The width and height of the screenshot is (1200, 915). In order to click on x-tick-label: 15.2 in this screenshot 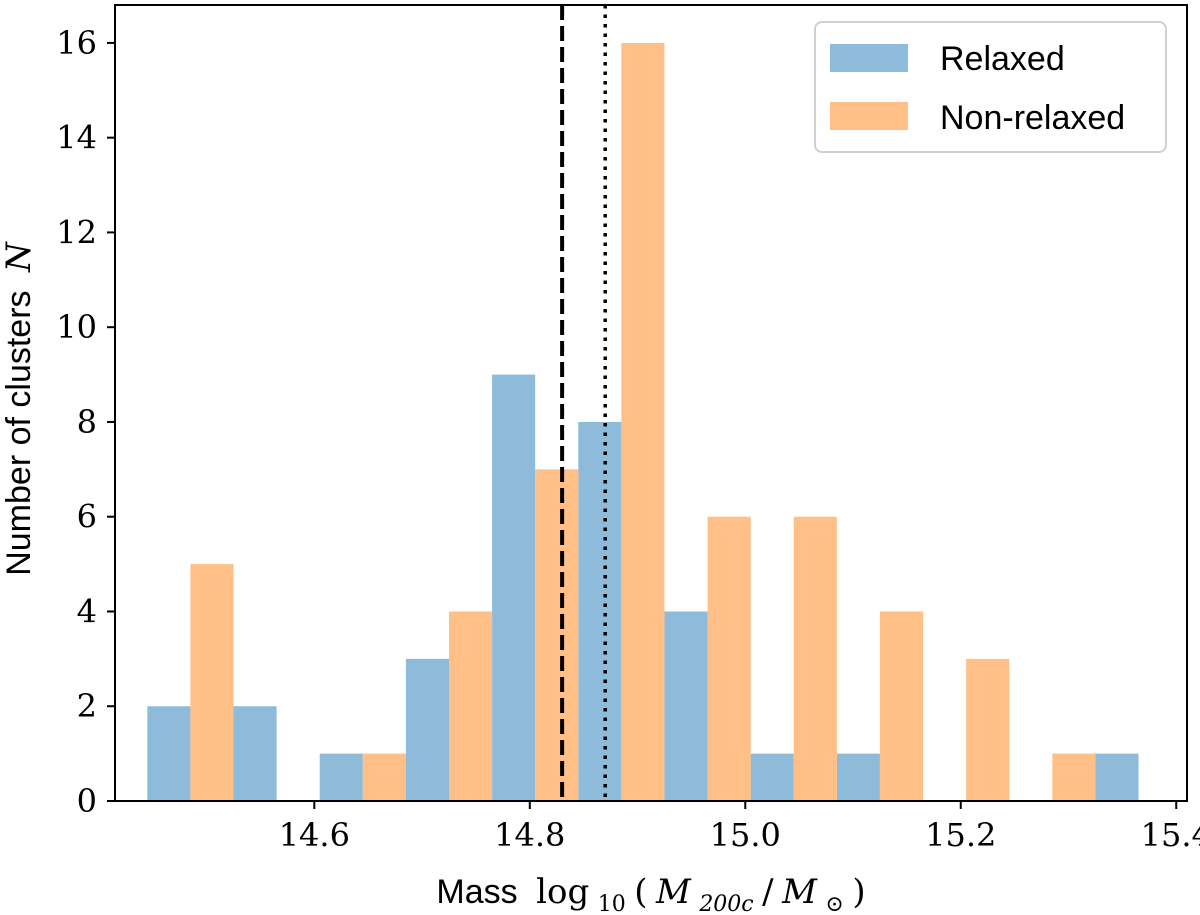, I will do `click(960, 835)`.